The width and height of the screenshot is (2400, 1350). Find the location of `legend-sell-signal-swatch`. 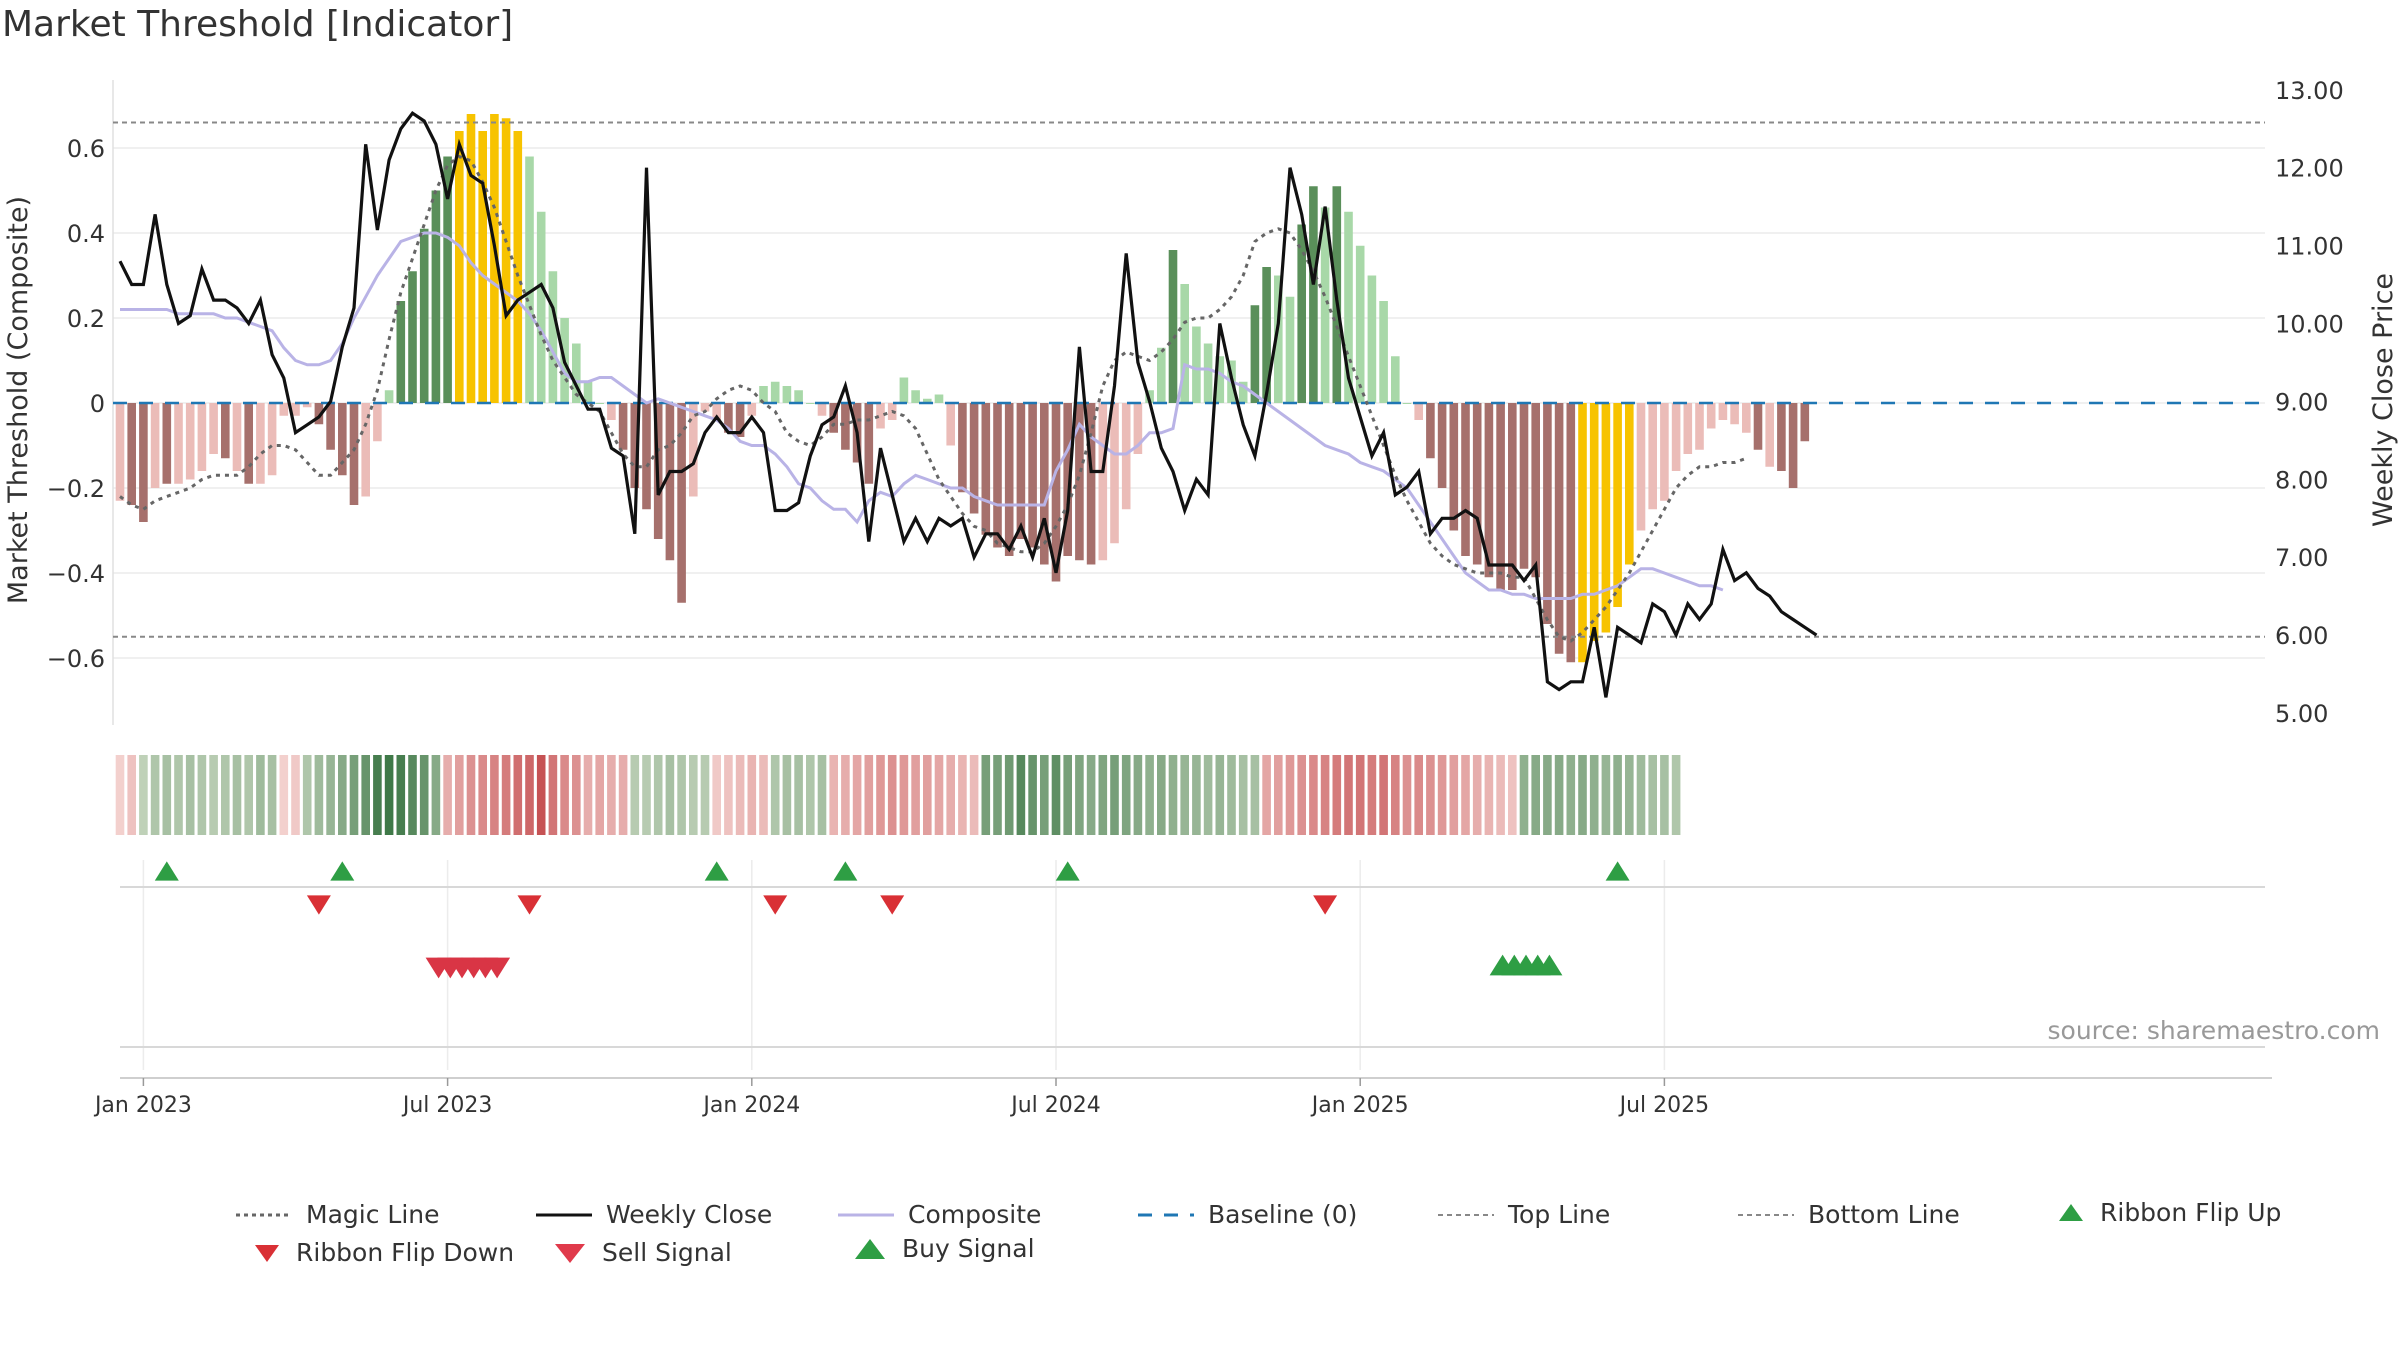

legend-sell-signal-swatch is located at coordinates (570, 1253).